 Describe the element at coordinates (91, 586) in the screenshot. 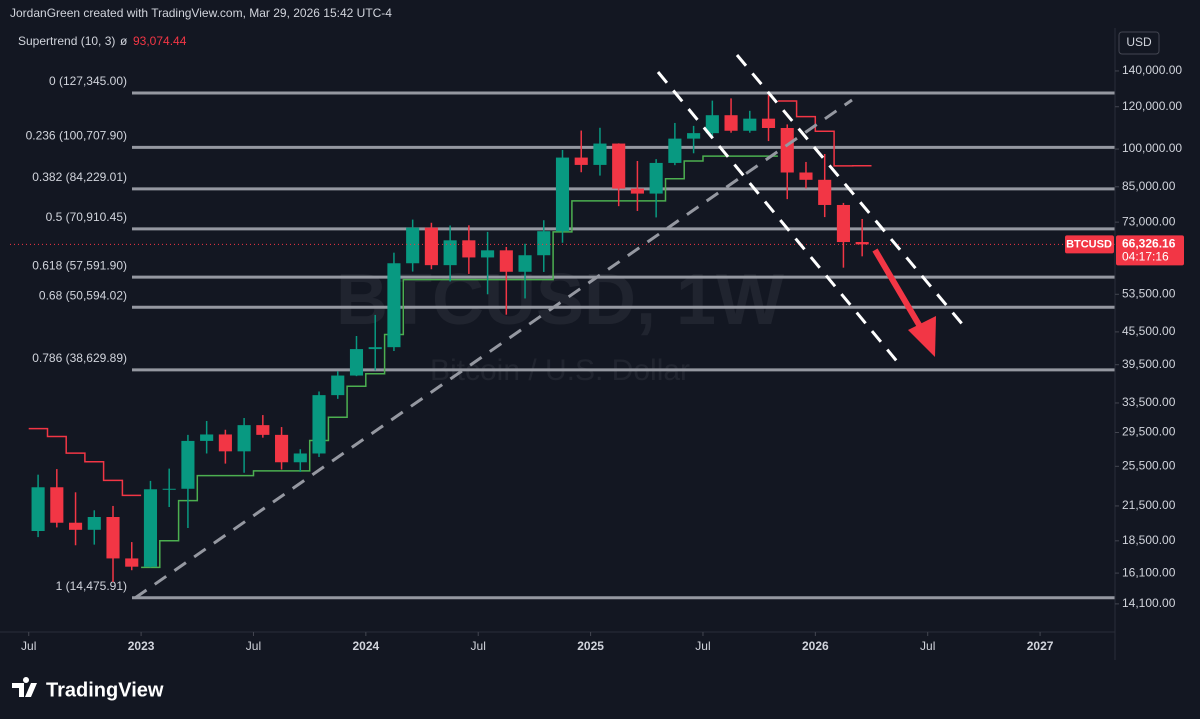

I see `fib-label: 1 (14,475.91)` at that location.